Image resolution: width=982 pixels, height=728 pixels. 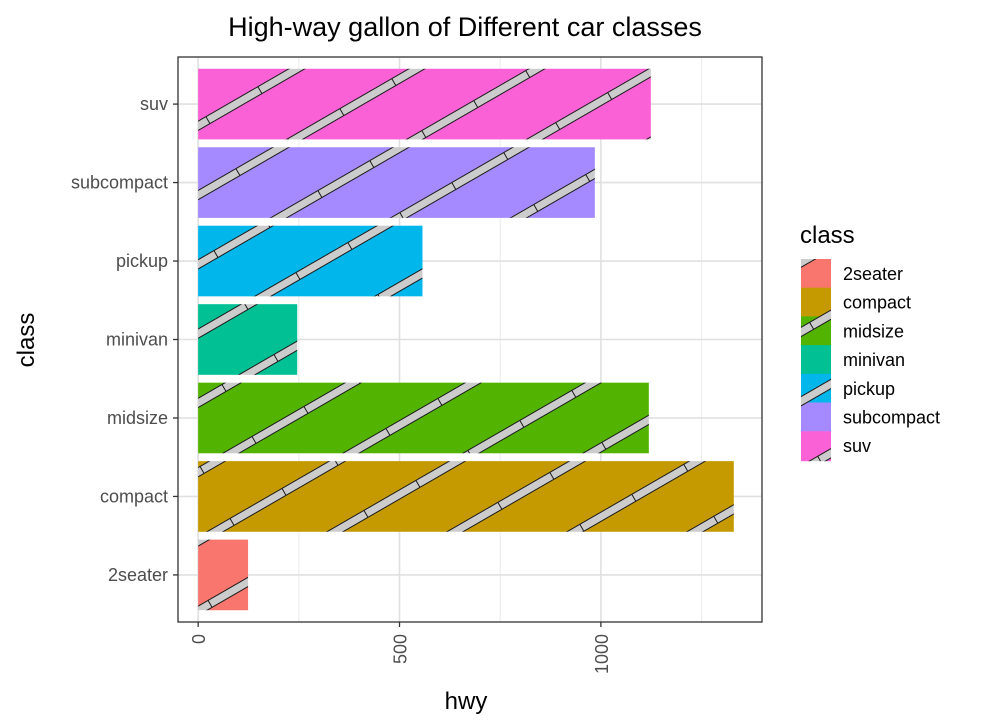 I want to click on legend-key-minivan, so click(x=816, y=360).